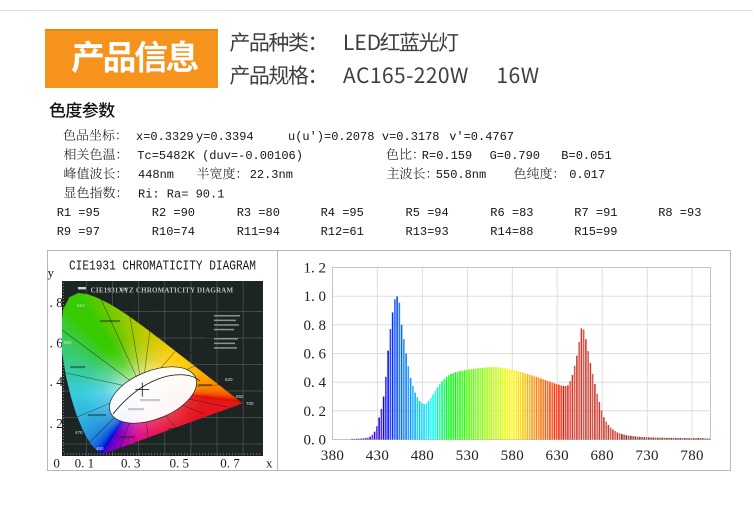  What do you see at coordinates (511, 232) in the screenshot?
I see `svg-text: R14=88` at bounding box center [511, 232].